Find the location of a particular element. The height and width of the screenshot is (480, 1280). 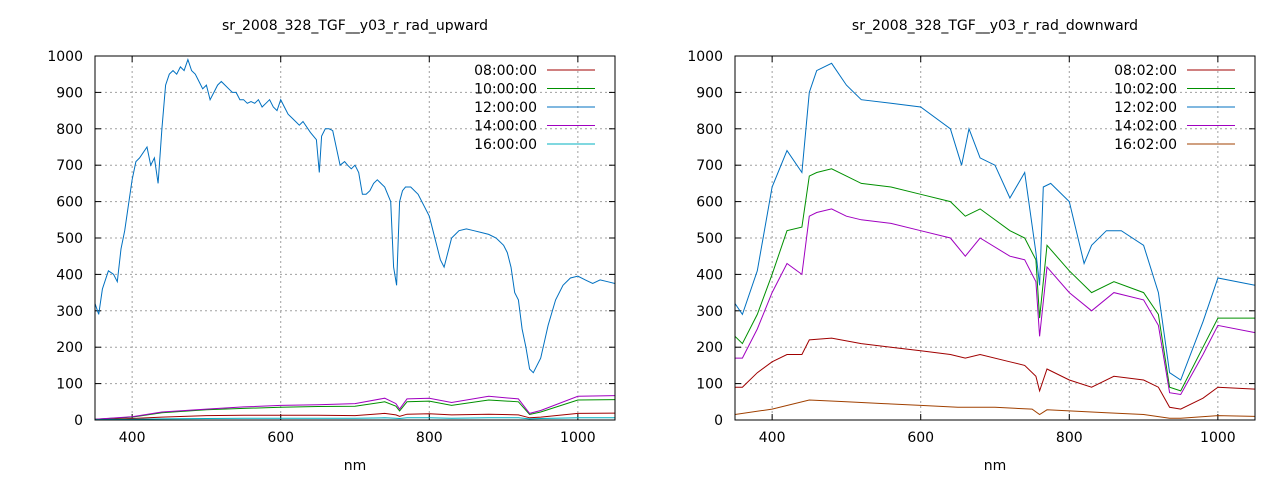

chart1-legend-label: 14:00:00 is located at coordinates (505, 127).